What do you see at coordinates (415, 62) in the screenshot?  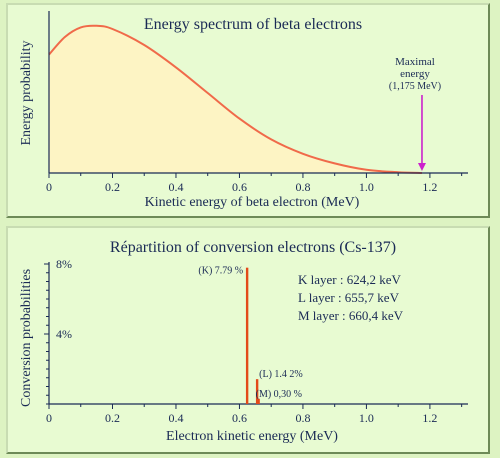 I see `annotation-text: Maximal` at bounding box center [415, 62].